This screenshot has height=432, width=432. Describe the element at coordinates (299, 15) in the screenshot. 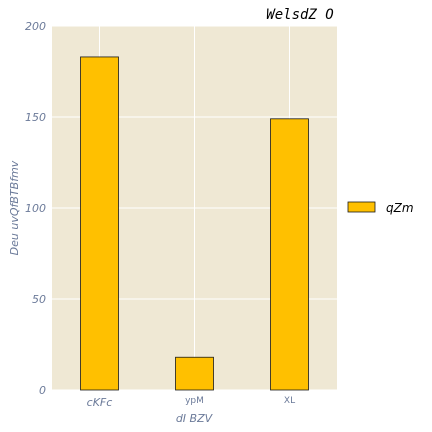

I see `chart-title: WelsdZ O` at that location.